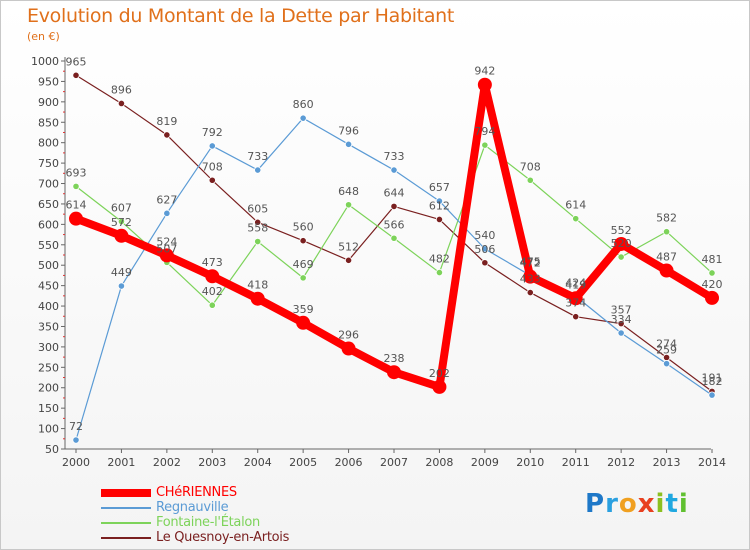  What do you see at coordinates (121, 208) in the screenshot?
I see `data-label: 607` at bounding box center [121, 208].